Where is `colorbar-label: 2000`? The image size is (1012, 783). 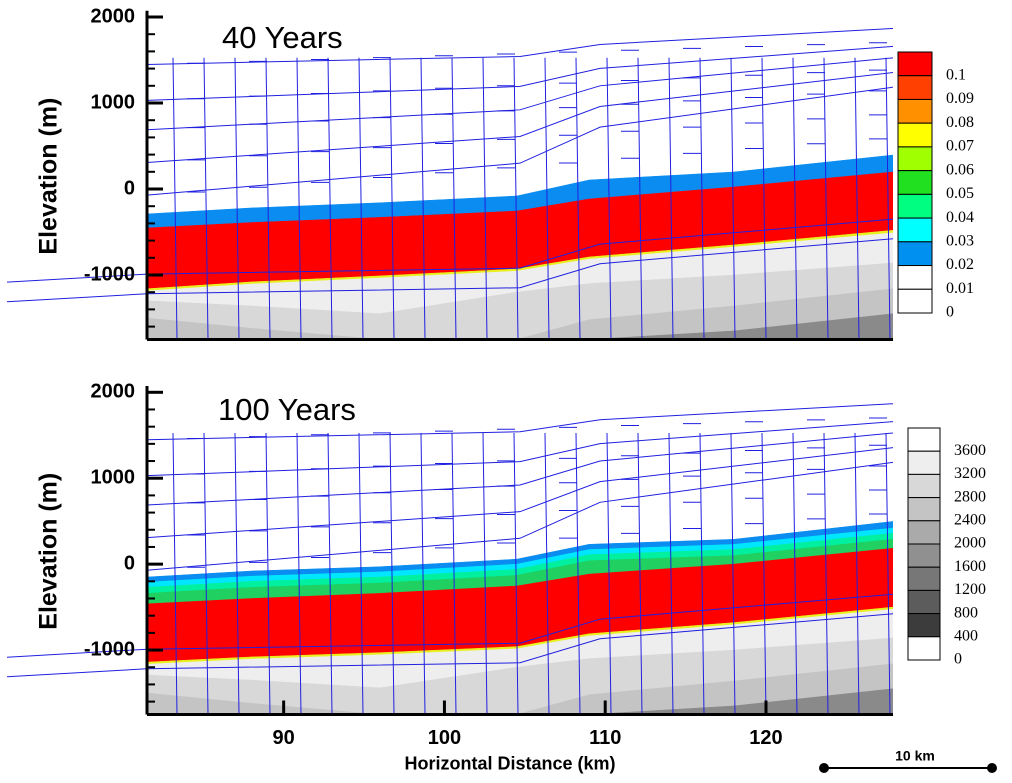 colorbar-label: 2000 is located at coordinates (970, 543).